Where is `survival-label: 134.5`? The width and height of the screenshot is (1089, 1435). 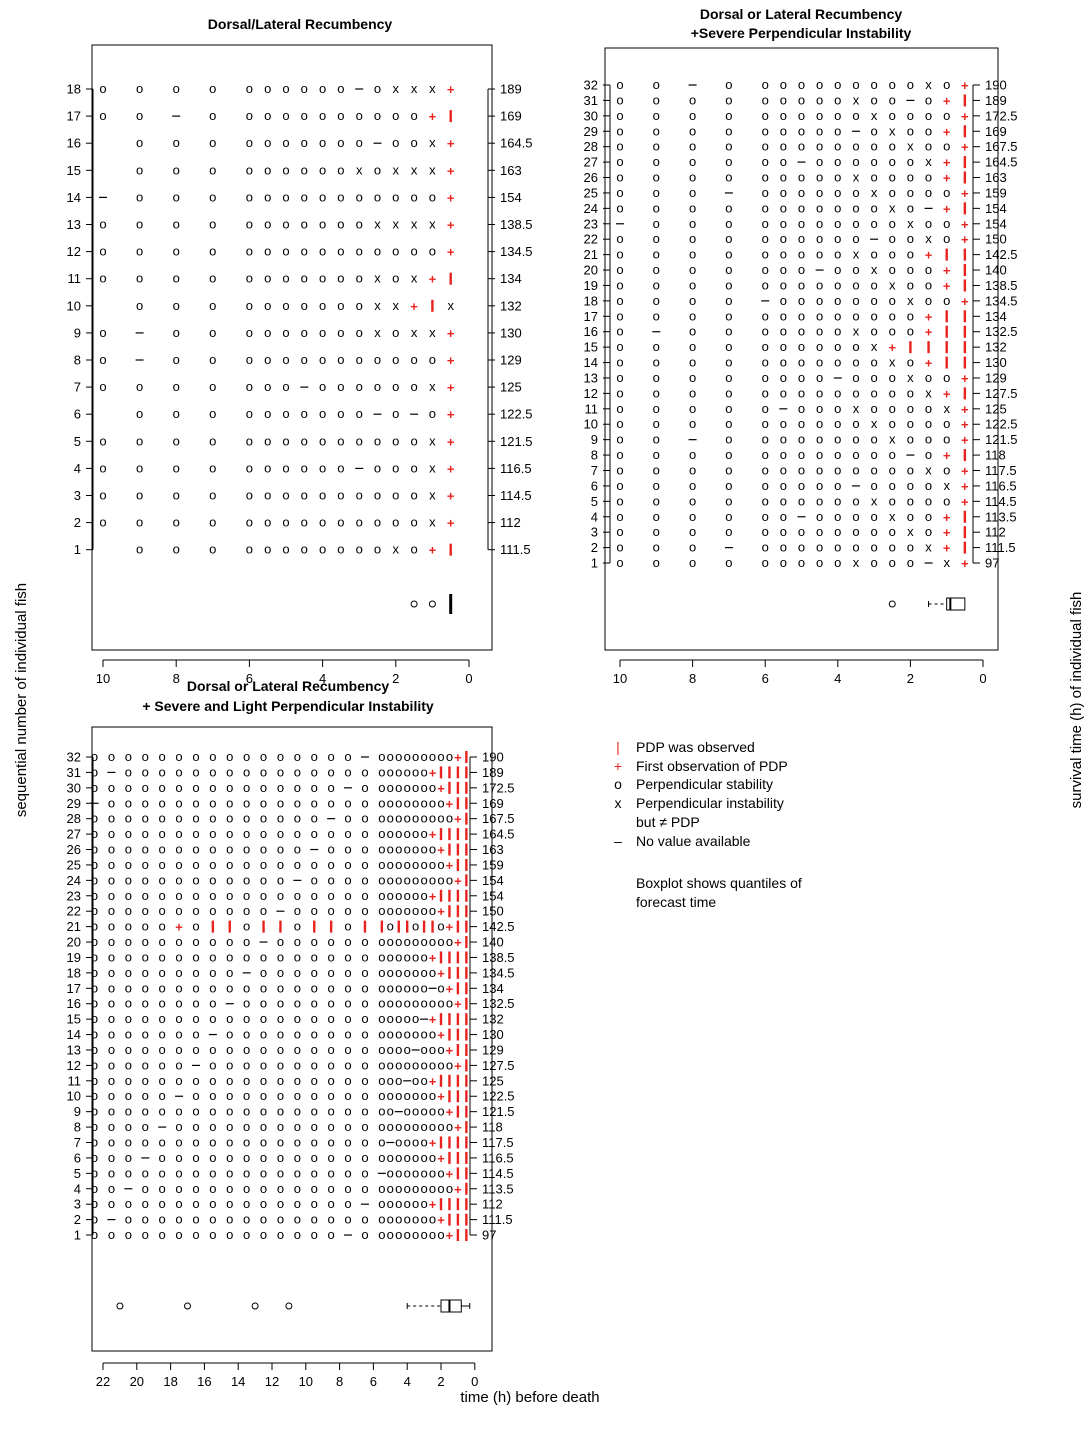 survival-label: 134.5 is located at coordinates (1001, 300).